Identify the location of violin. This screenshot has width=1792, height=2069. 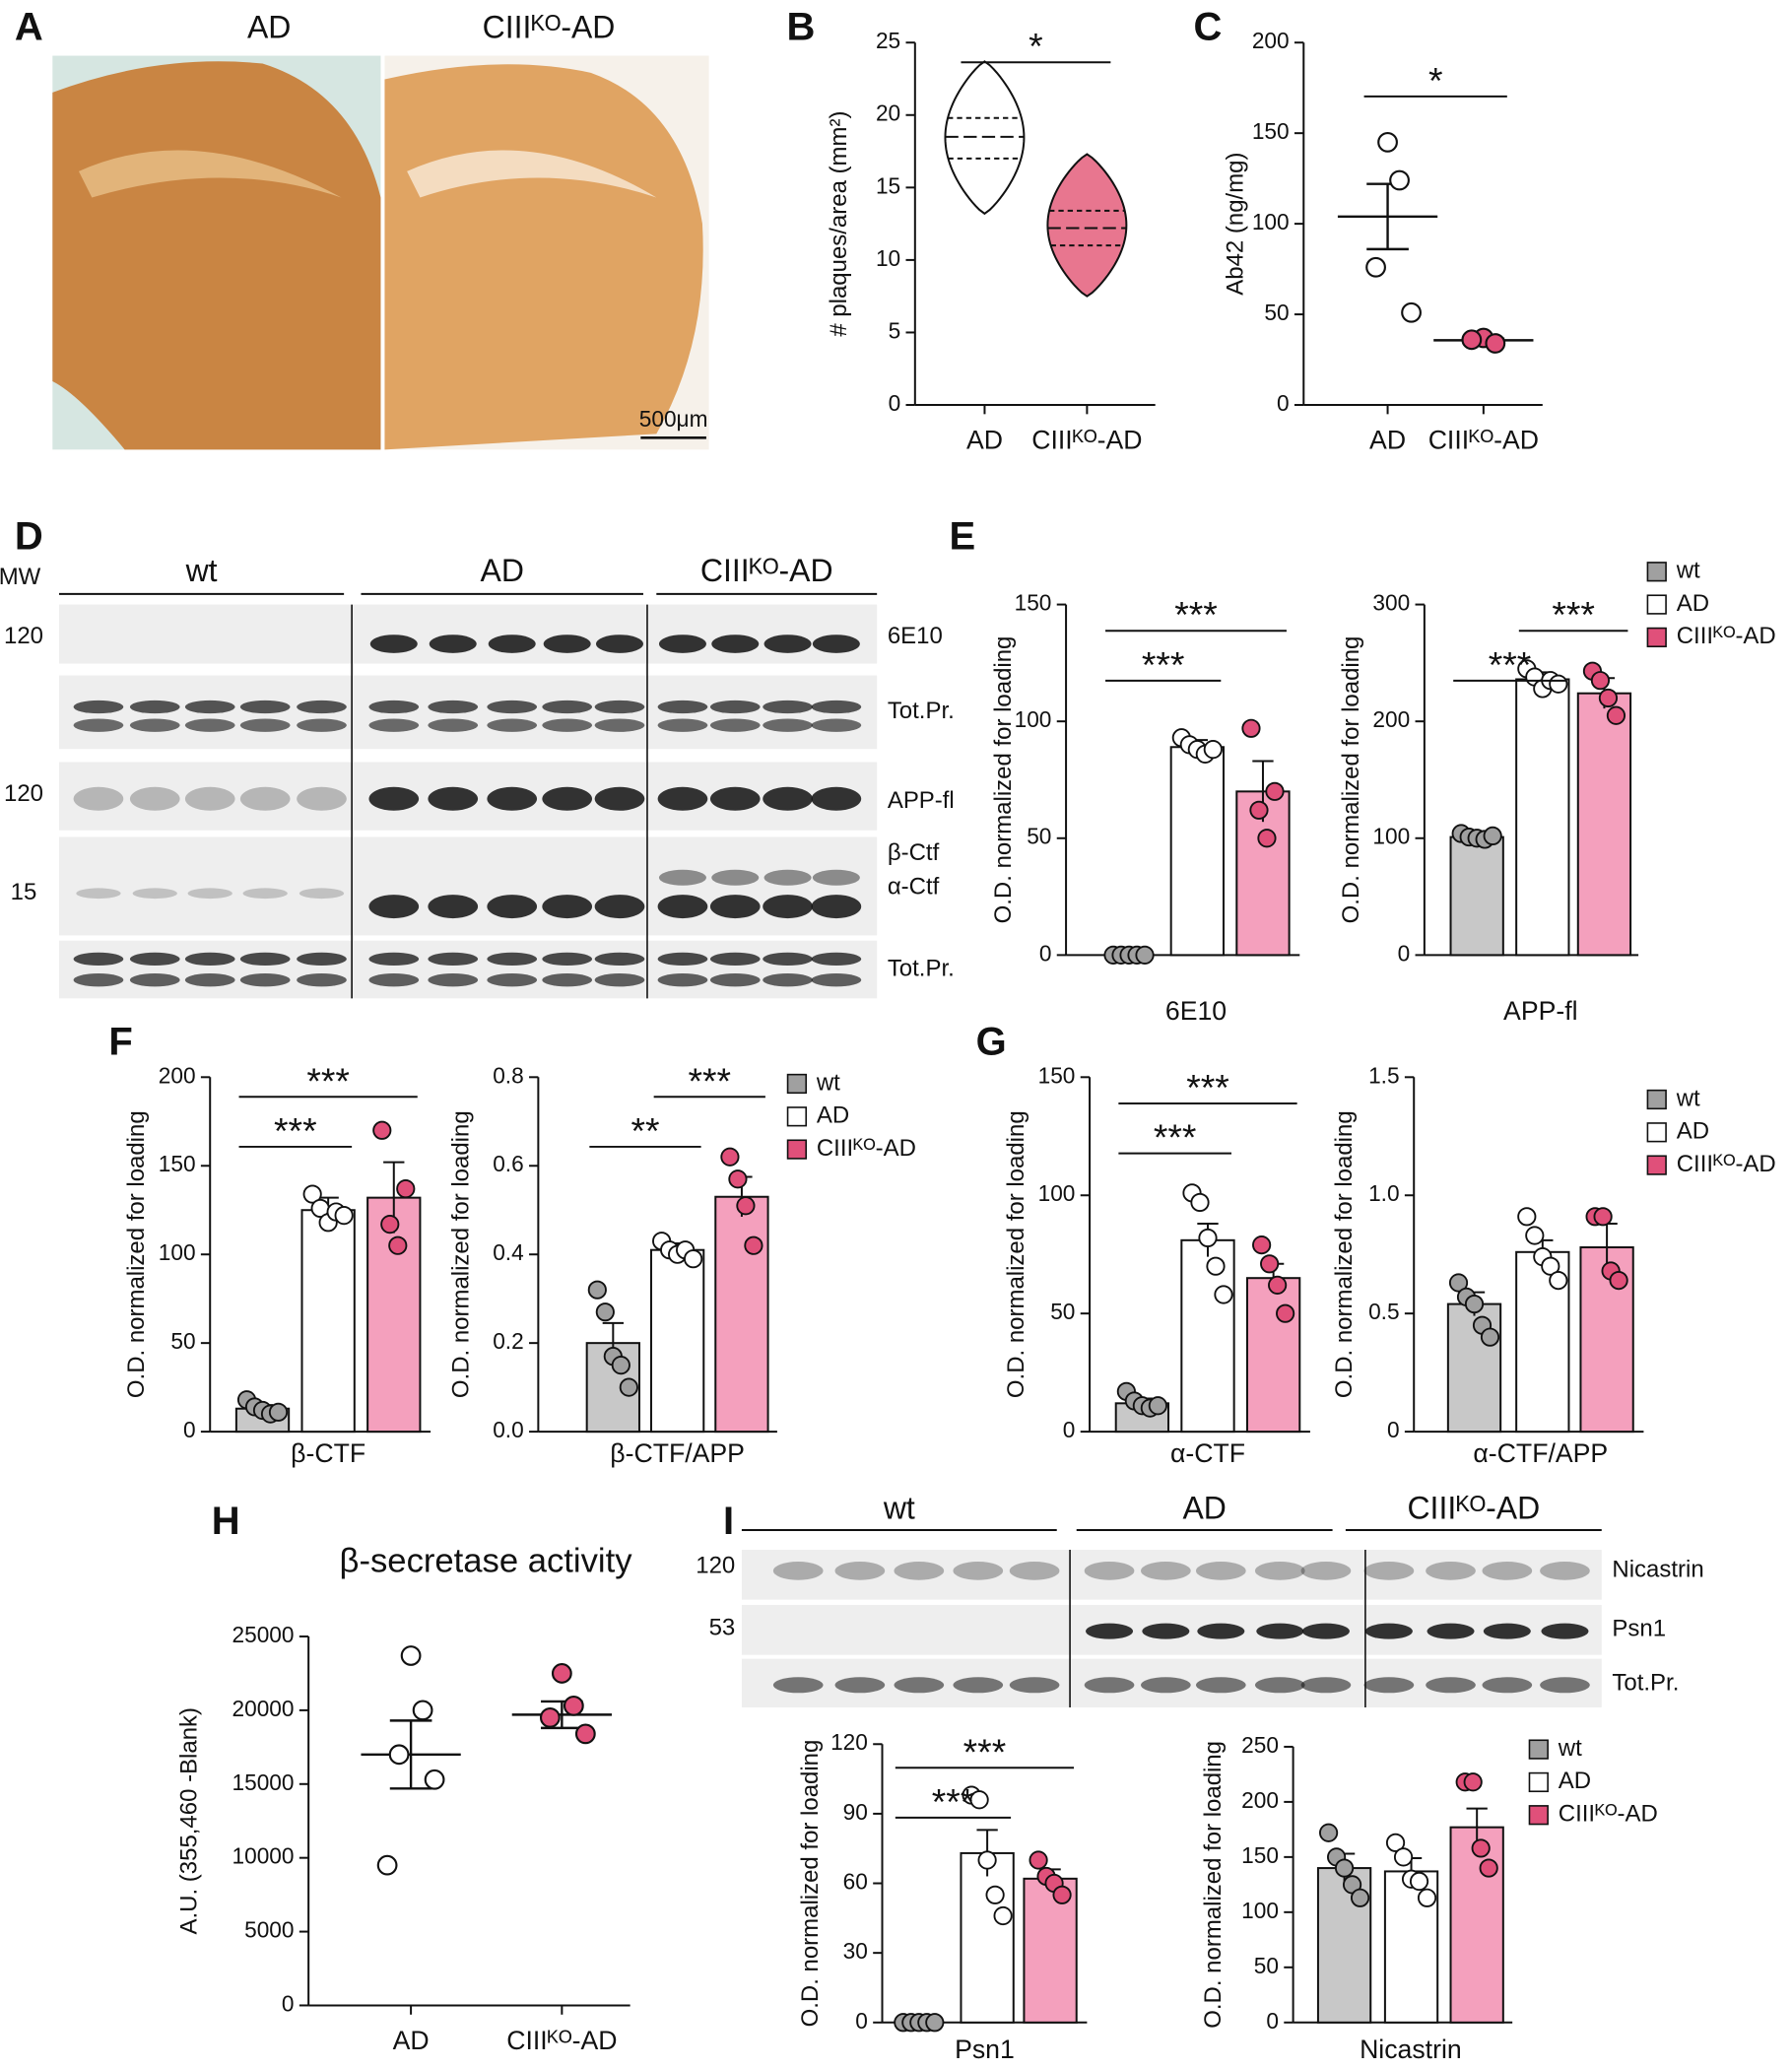
(1087, 226).